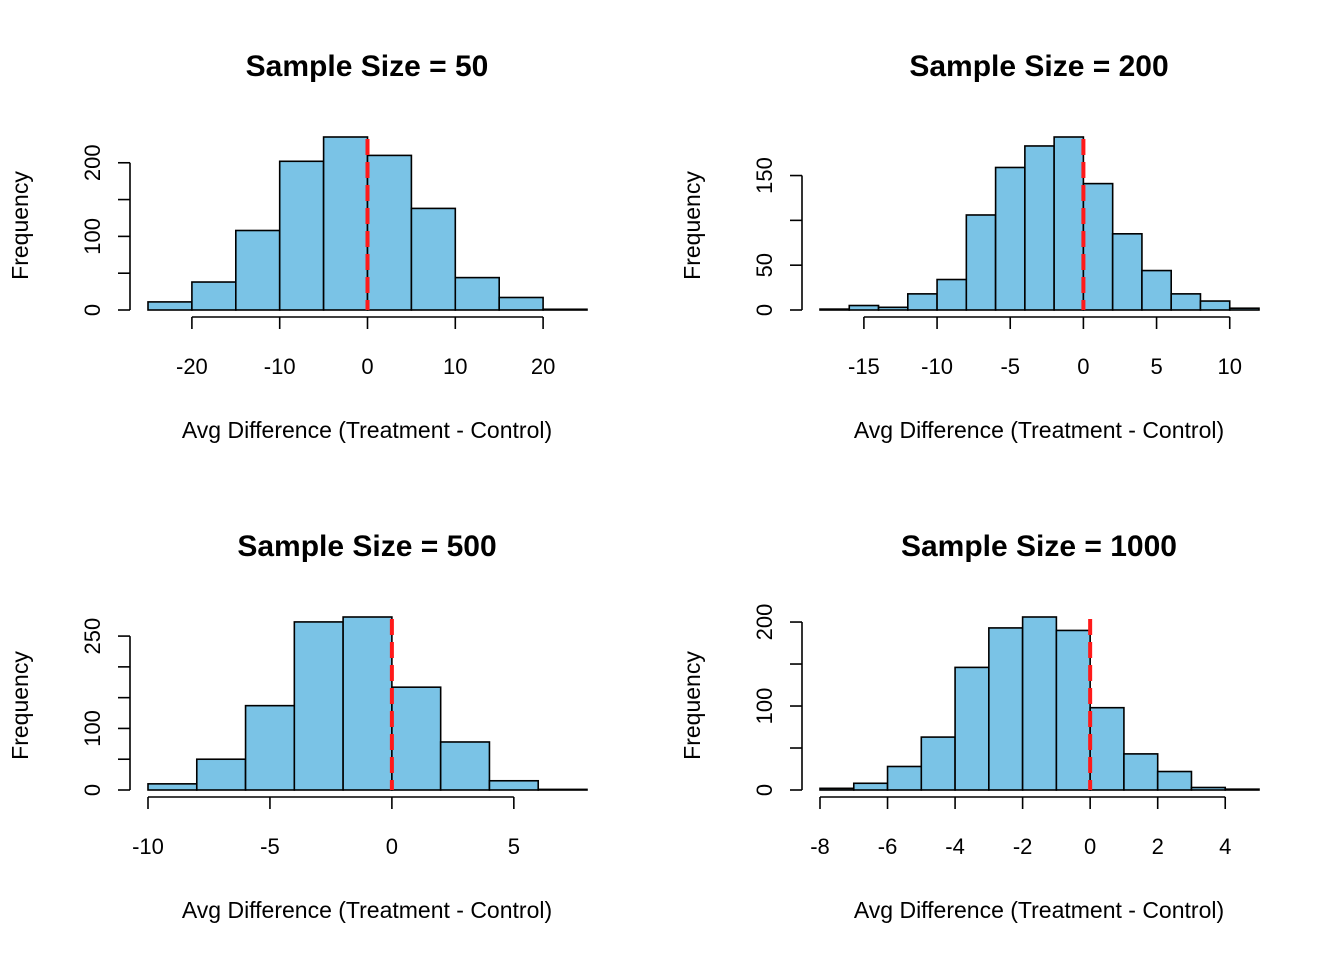 This screenshot has width=1344, height=960. What do you see at coordinates (1023, 846) in the screenshot?
I see `x-tick-label: -2` at bounding box center [1023, 846].